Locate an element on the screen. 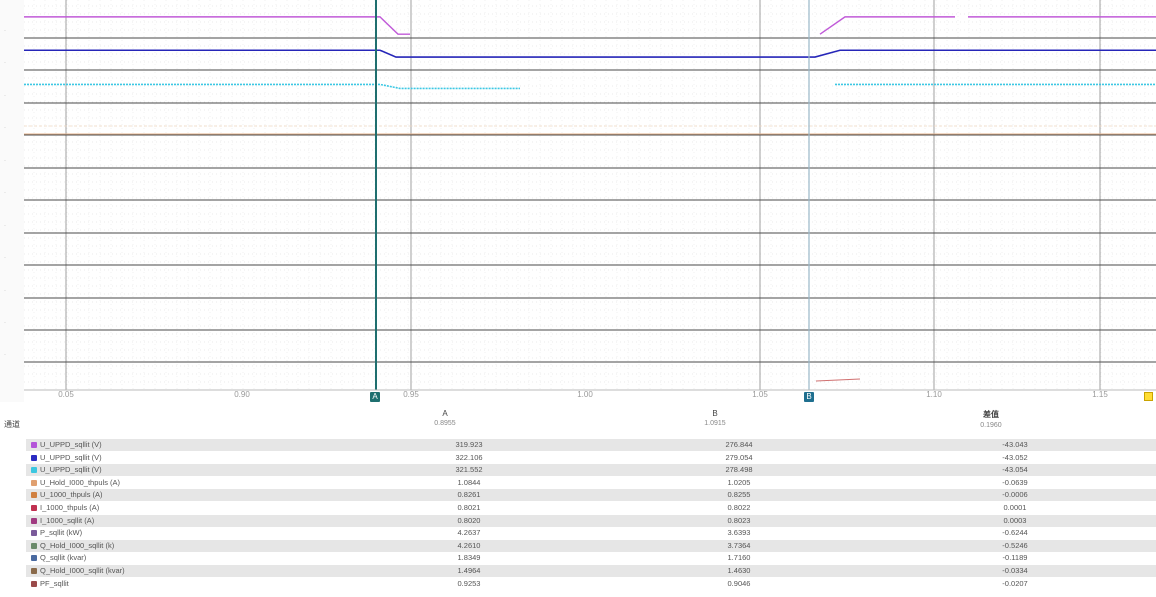  value-a: 0.8261 is located at coordinates (469, 495).